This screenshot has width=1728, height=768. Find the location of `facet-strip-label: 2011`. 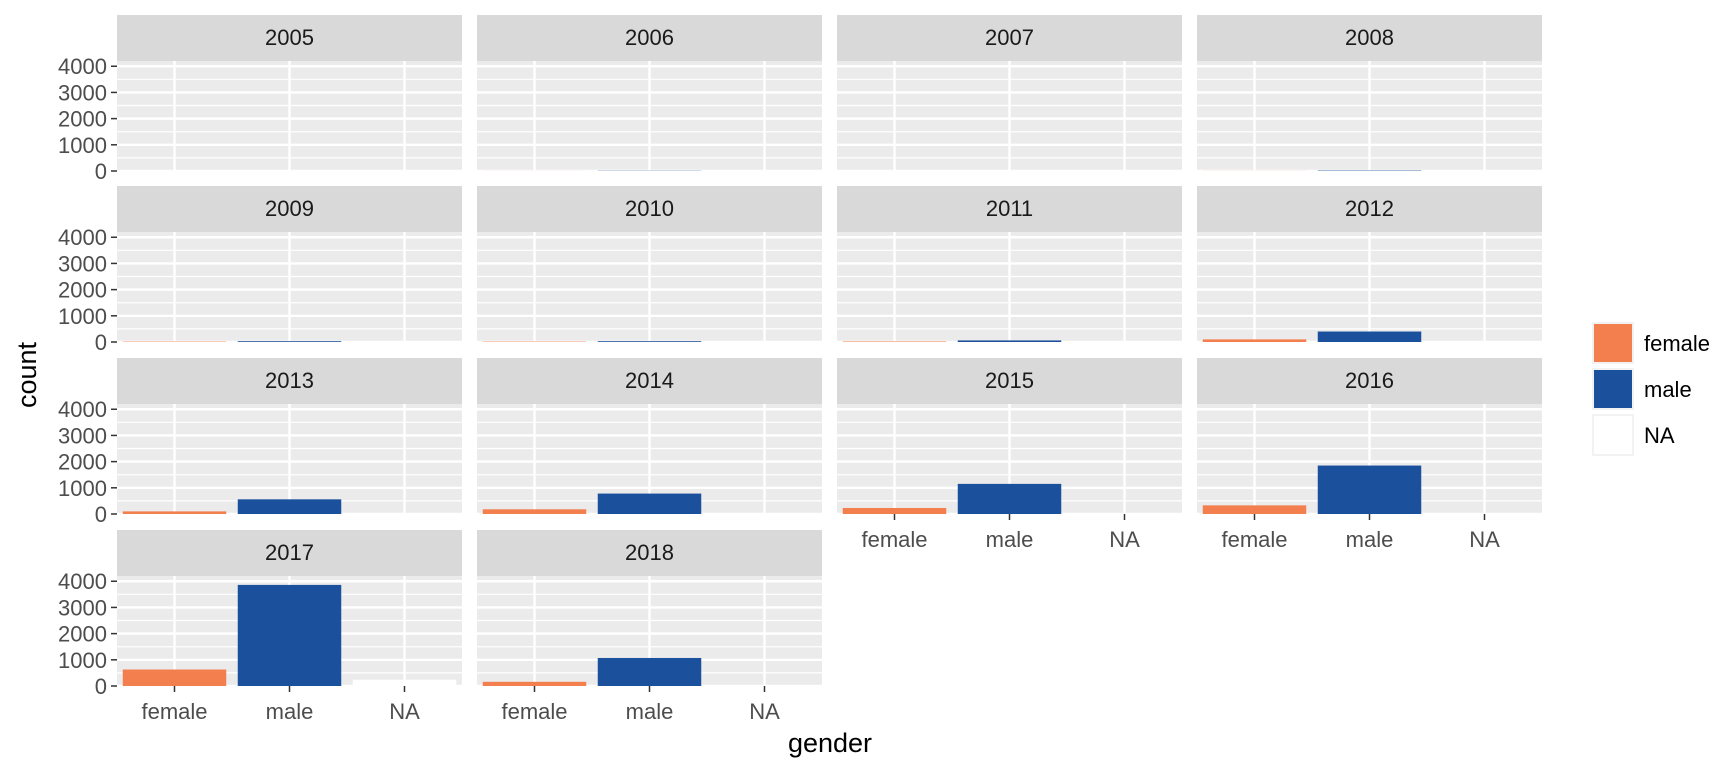

facet-strip-label: 2011 is located at coordinates (1009, 208).